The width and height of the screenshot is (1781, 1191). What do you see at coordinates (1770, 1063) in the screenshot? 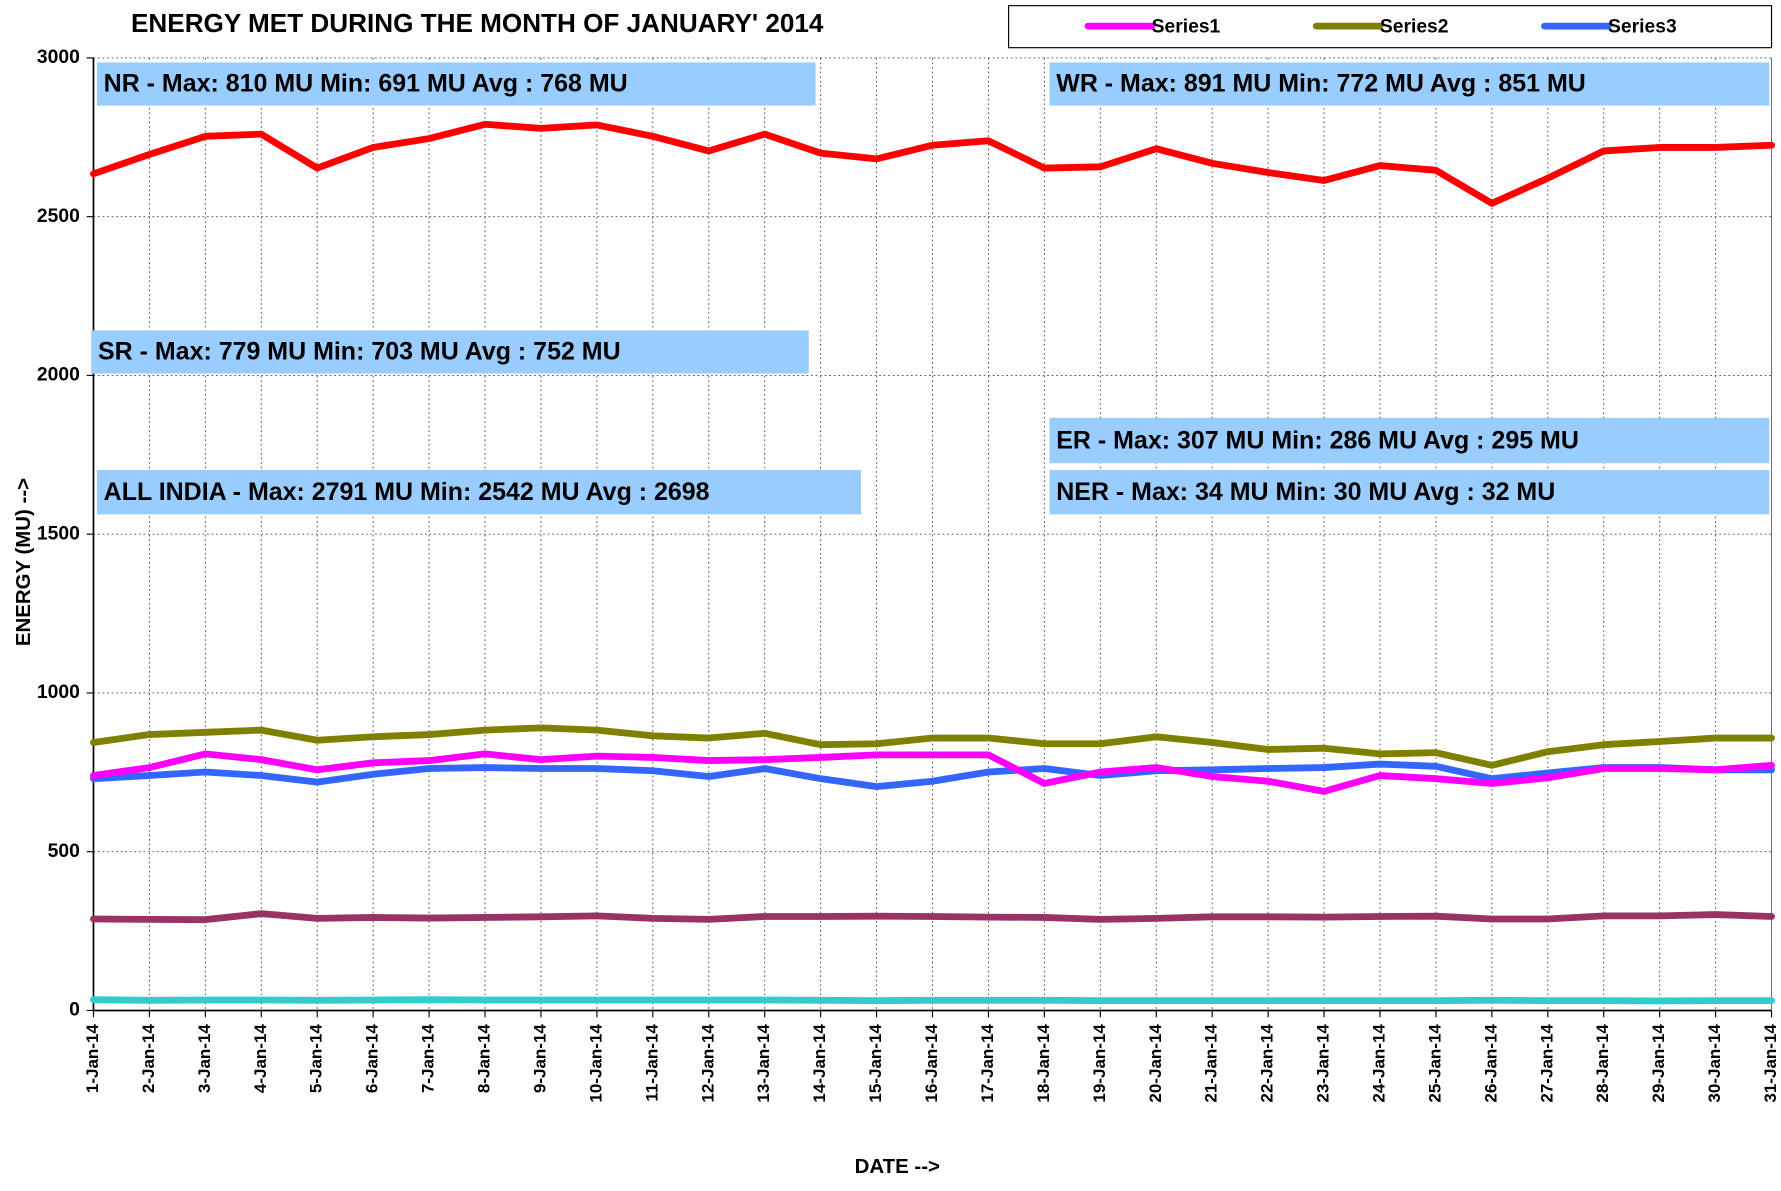
I see `x-tick-label: 31-Jan-14` at bounding box center [1770, 1063].